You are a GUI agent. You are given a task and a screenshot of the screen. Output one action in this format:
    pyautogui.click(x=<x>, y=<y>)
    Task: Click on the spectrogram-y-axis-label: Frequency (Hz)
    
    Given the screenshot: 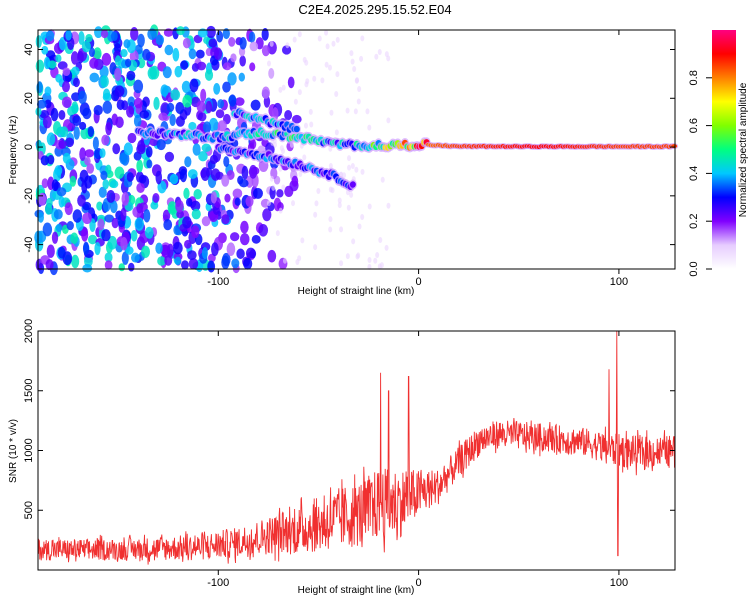 What is the action you would take?
    pyautogui.click(x=13, y=150)
    